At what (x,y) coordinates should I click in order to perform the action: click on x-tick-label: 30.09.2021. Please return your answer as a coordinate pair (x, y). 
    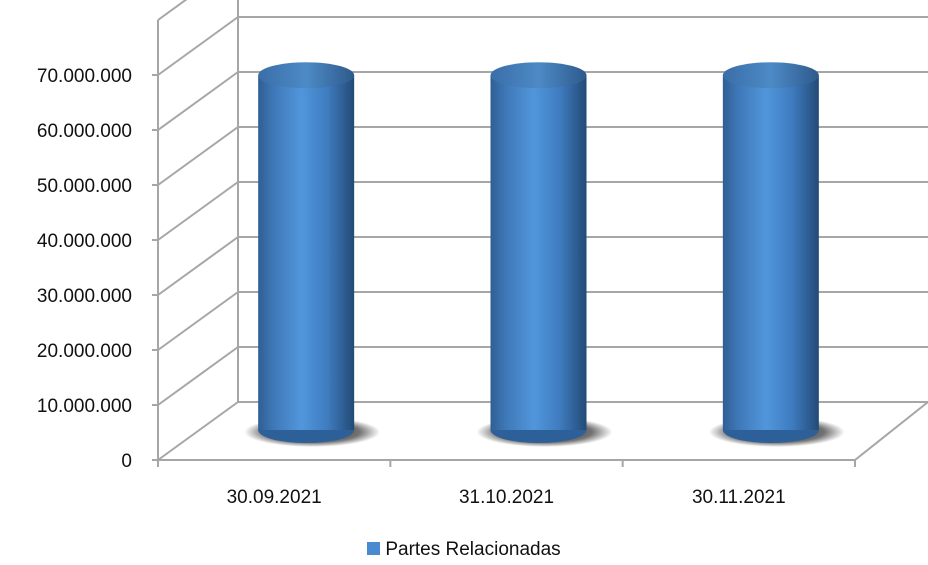
    Looking at the image, I should click on (274, 497).